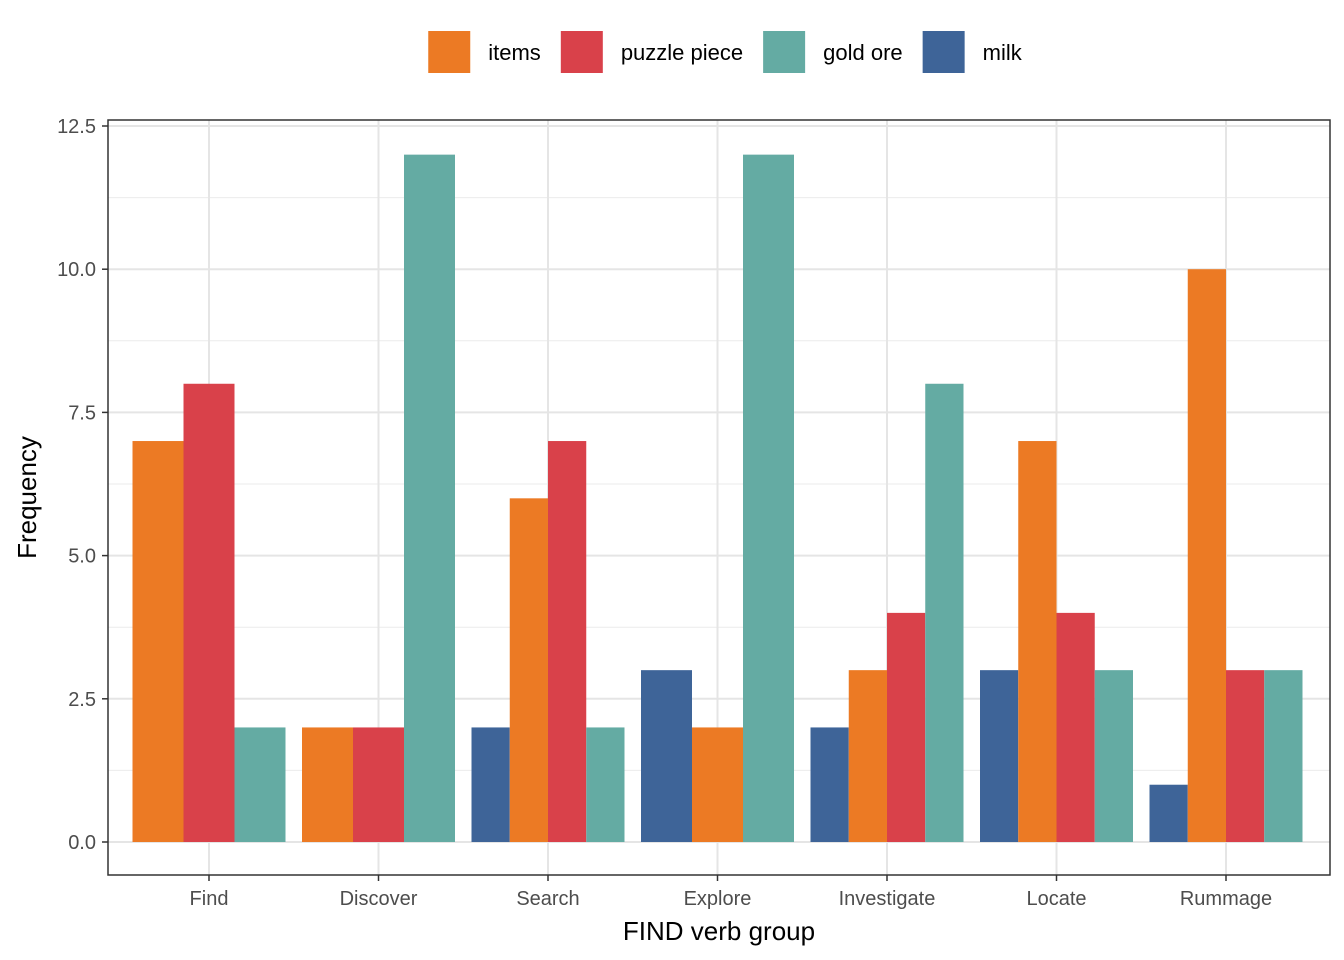 The height and width of the screenshot is (960, 1344). Describe the element at coordinates (260, 784) in the screenshot. I see `bar-gold-ore-find` at that location.